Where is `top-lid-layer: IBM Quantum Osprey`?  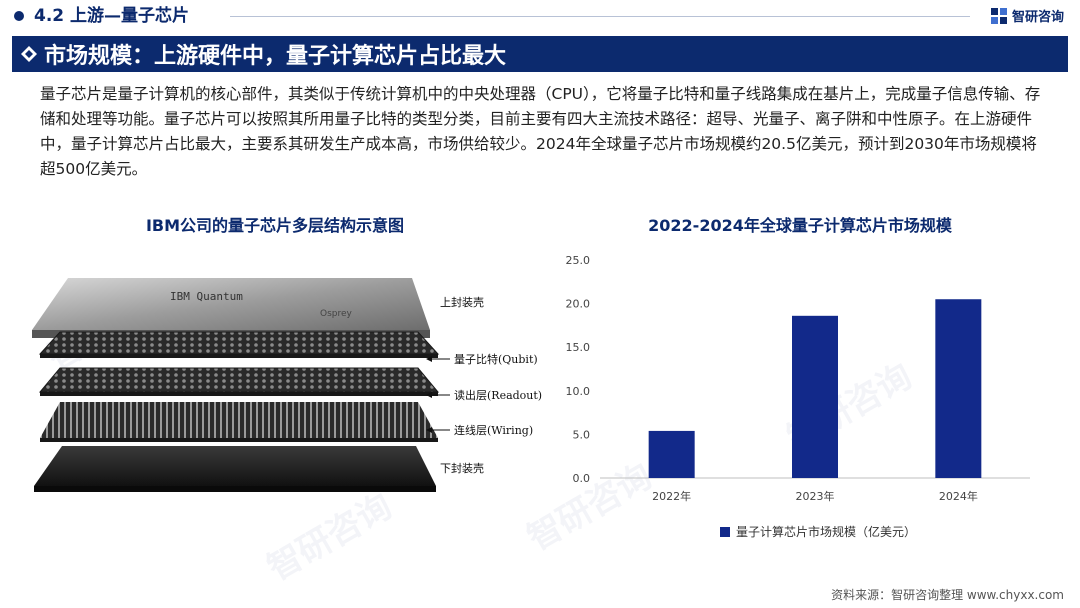 top-lid-layer: IBM Quantum Osprey is located at coordinates (231, 308).